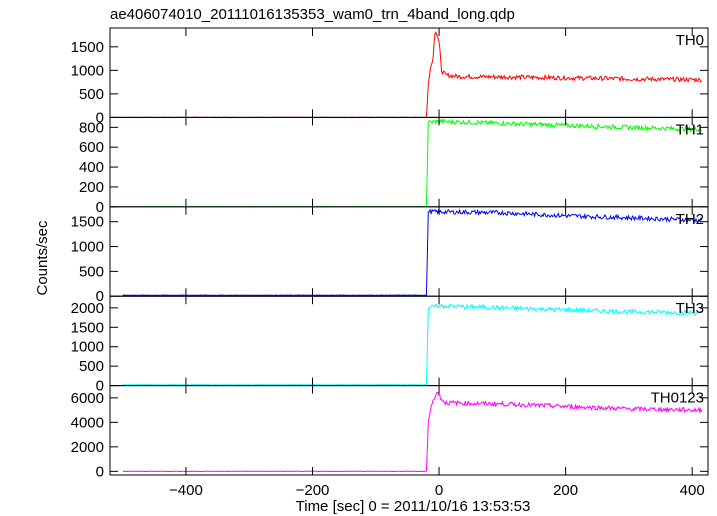  What do you see at coordinates (91, 187) in the screenshot?
I see `y-tick-label-th1: 200` at bounding box center [91, 187].